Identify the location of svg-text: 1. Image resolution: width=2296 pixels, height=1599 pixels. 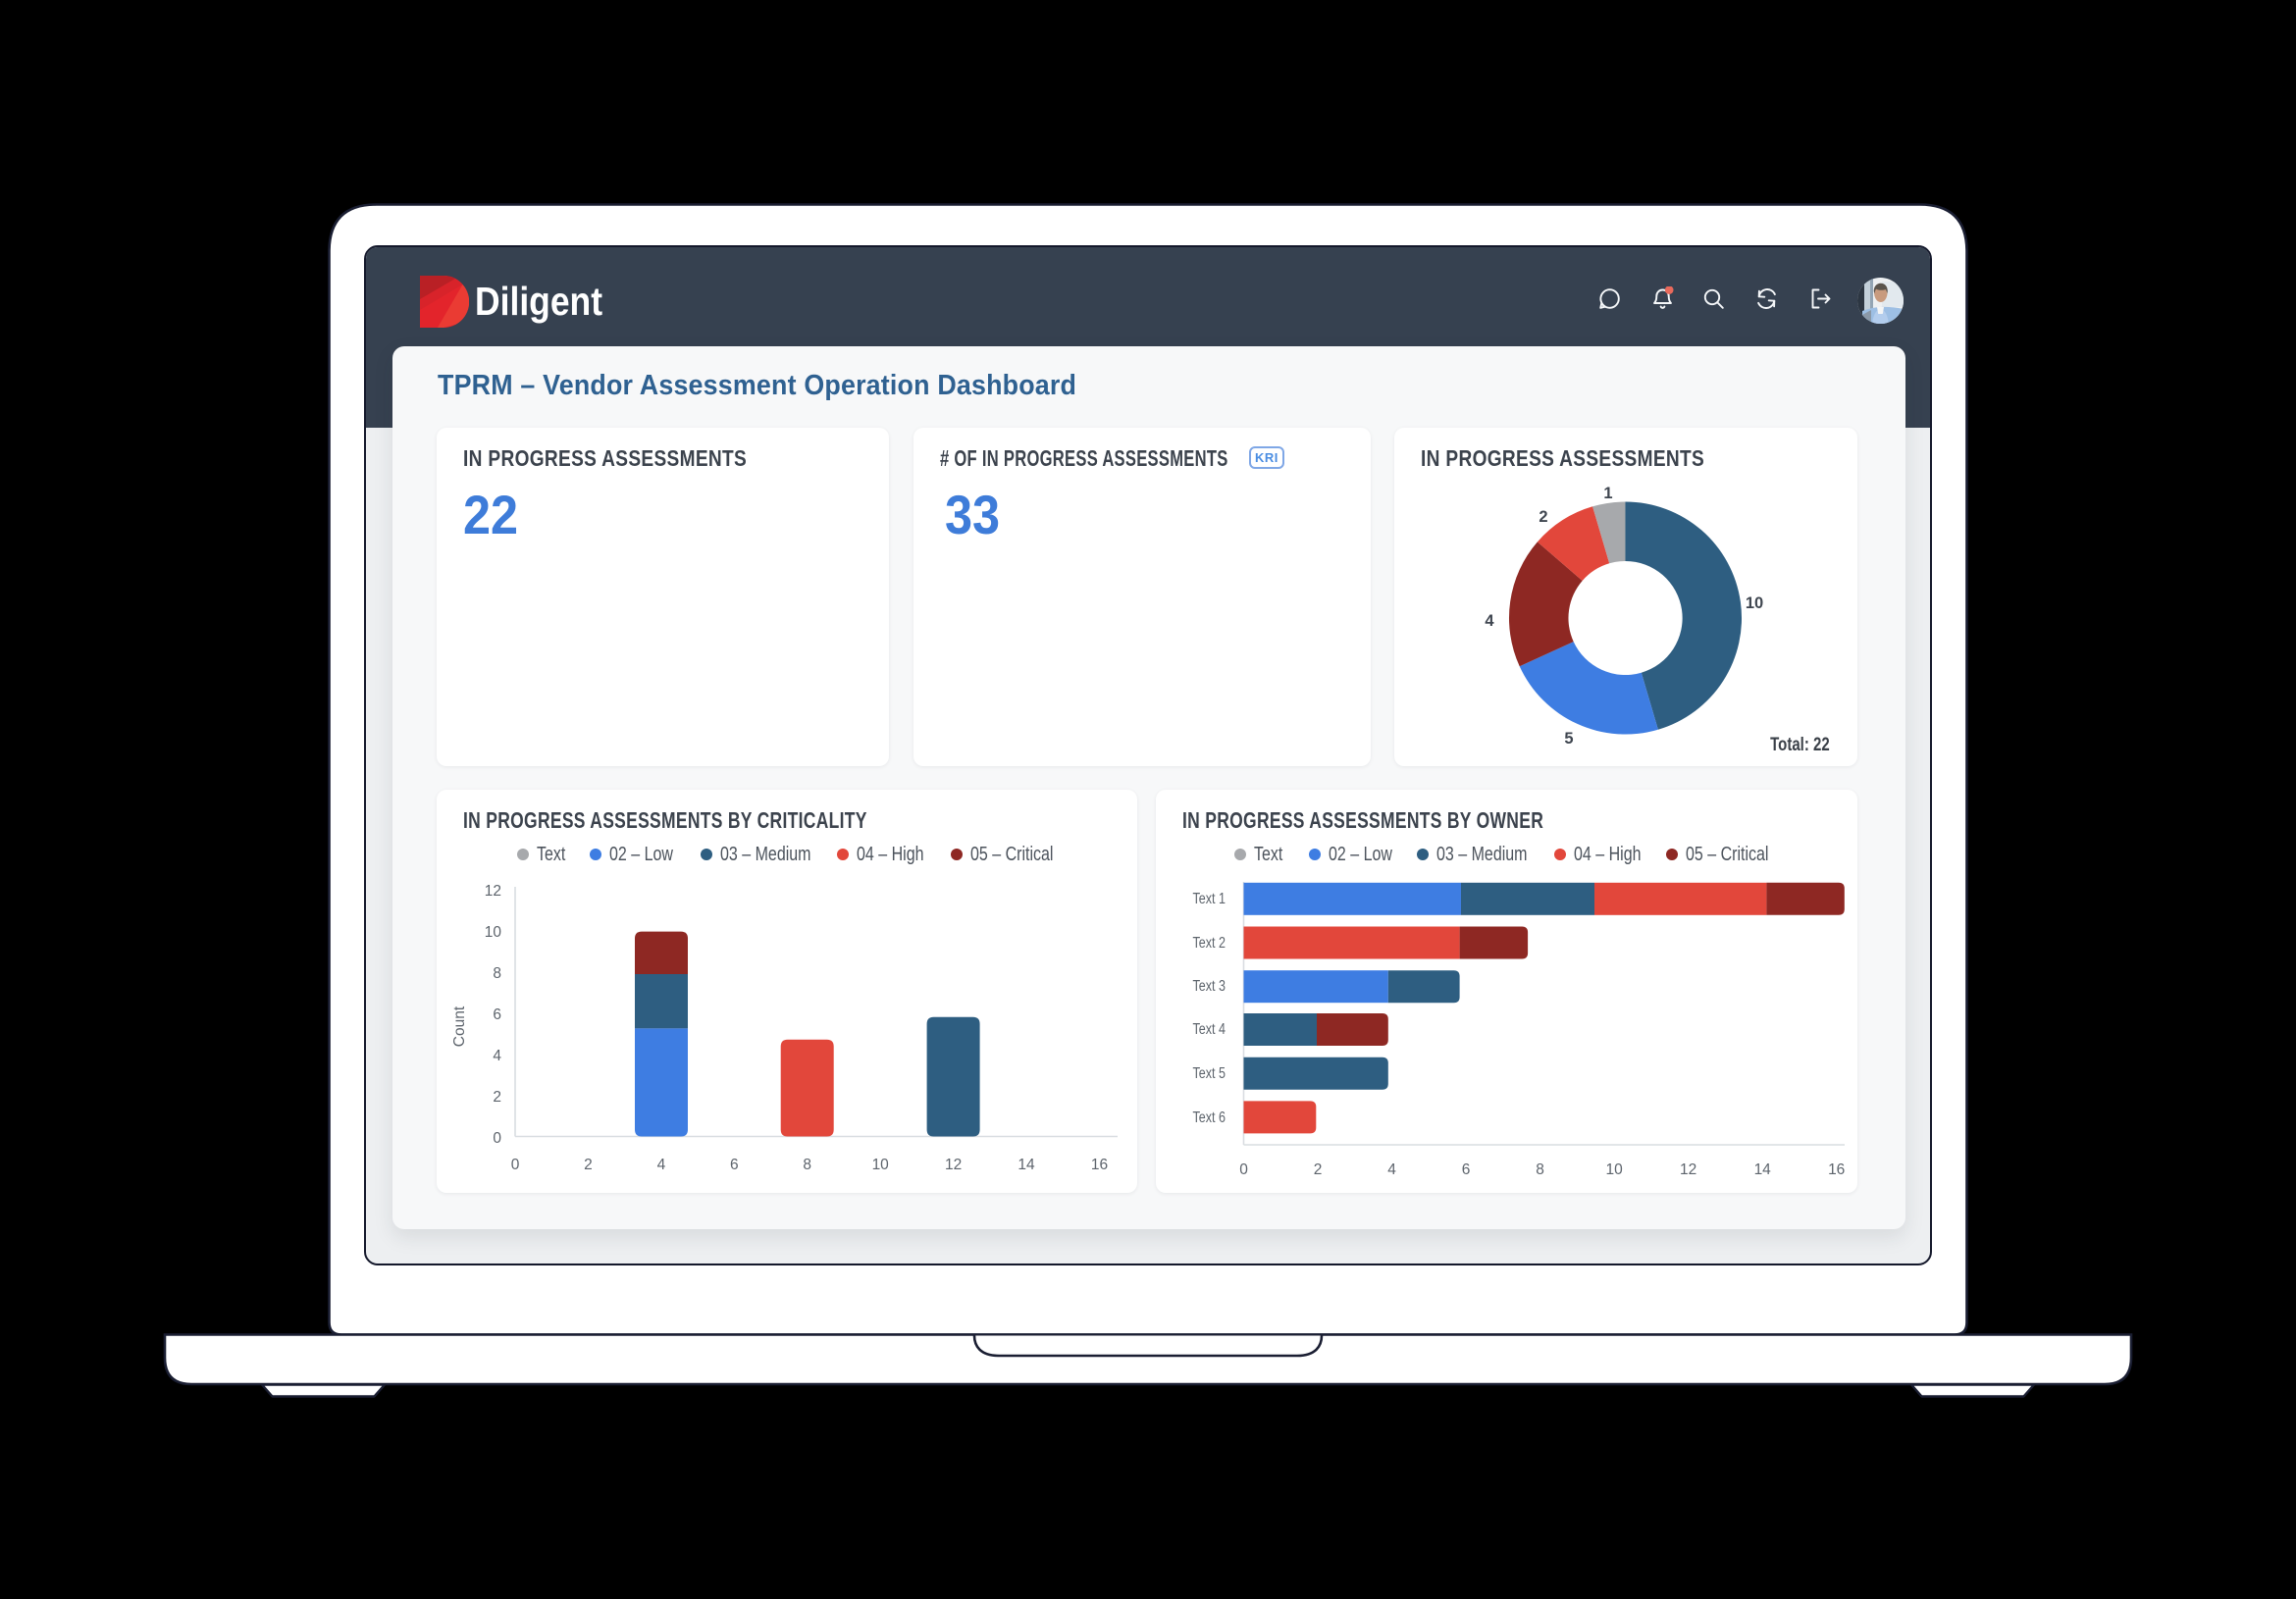
(1607, 494).